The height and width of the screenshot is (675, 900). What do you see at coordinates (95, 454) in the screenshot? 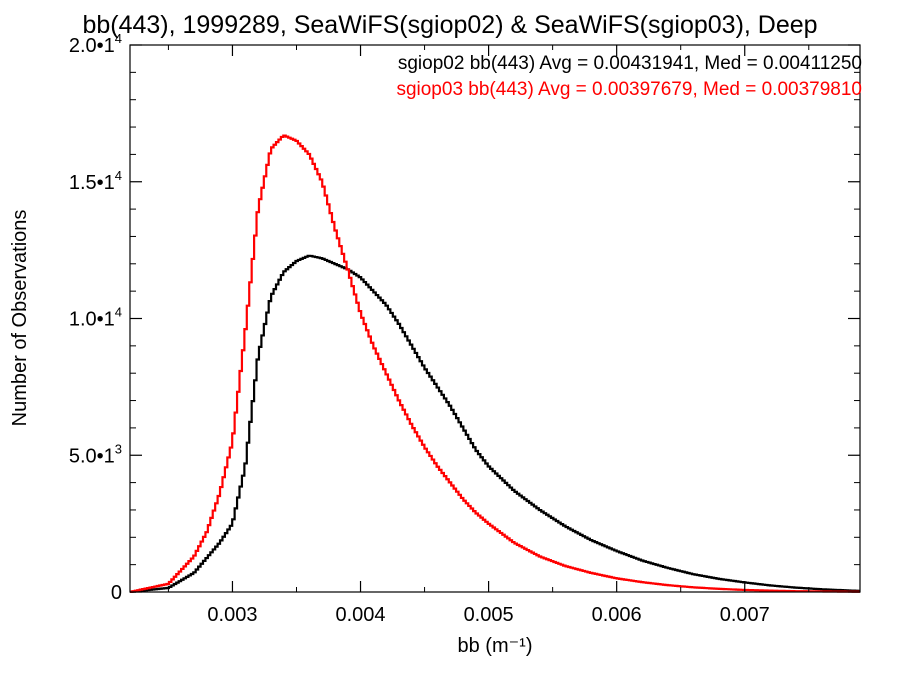
I see `y-tick-label: 5.0•13` at bounding box center [95, 454].